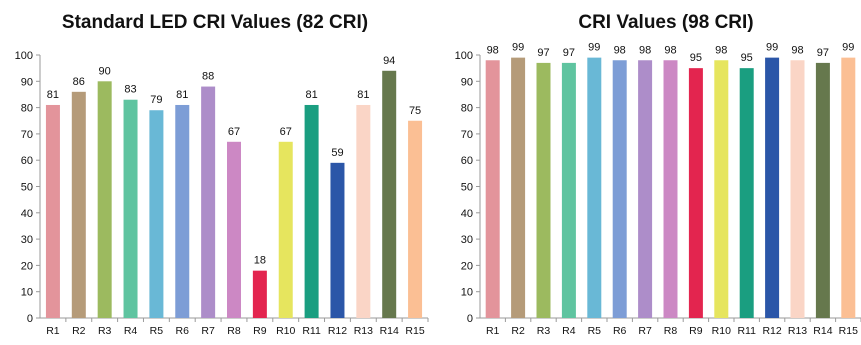 This screenshot has height=345, width=861. Describe the element at coordinates (27, 240) in the screenshot. I see `y-tick-label: 30` at that location.